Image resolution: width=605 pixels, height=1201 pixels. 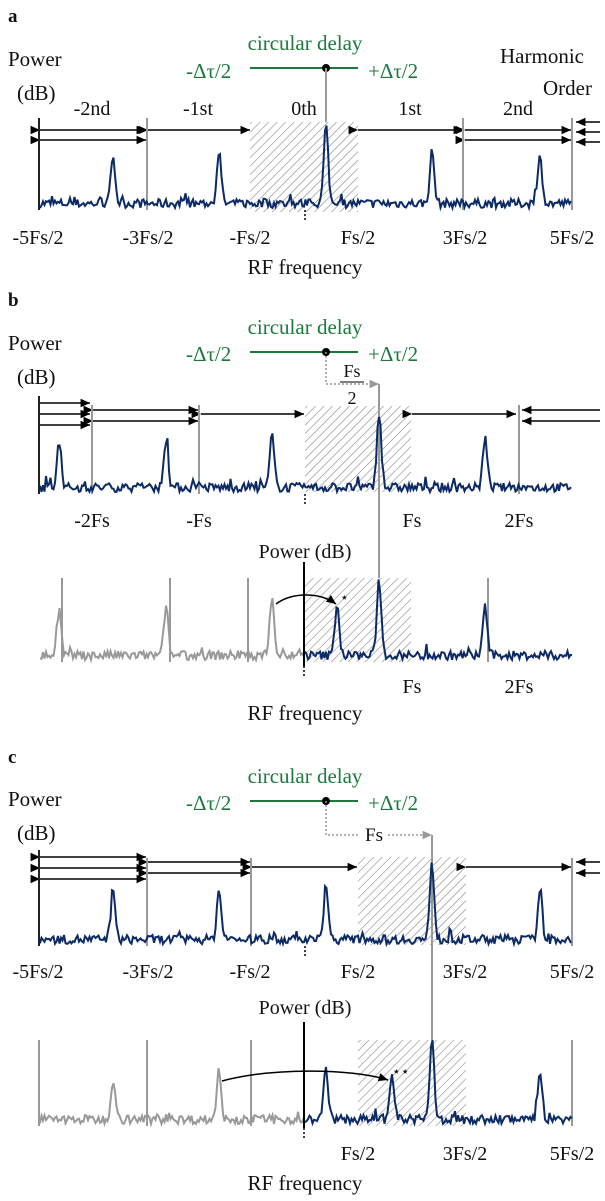 I want to click on panel-c-tick-top-3: -Fs/2, so click(x=249, y=972).